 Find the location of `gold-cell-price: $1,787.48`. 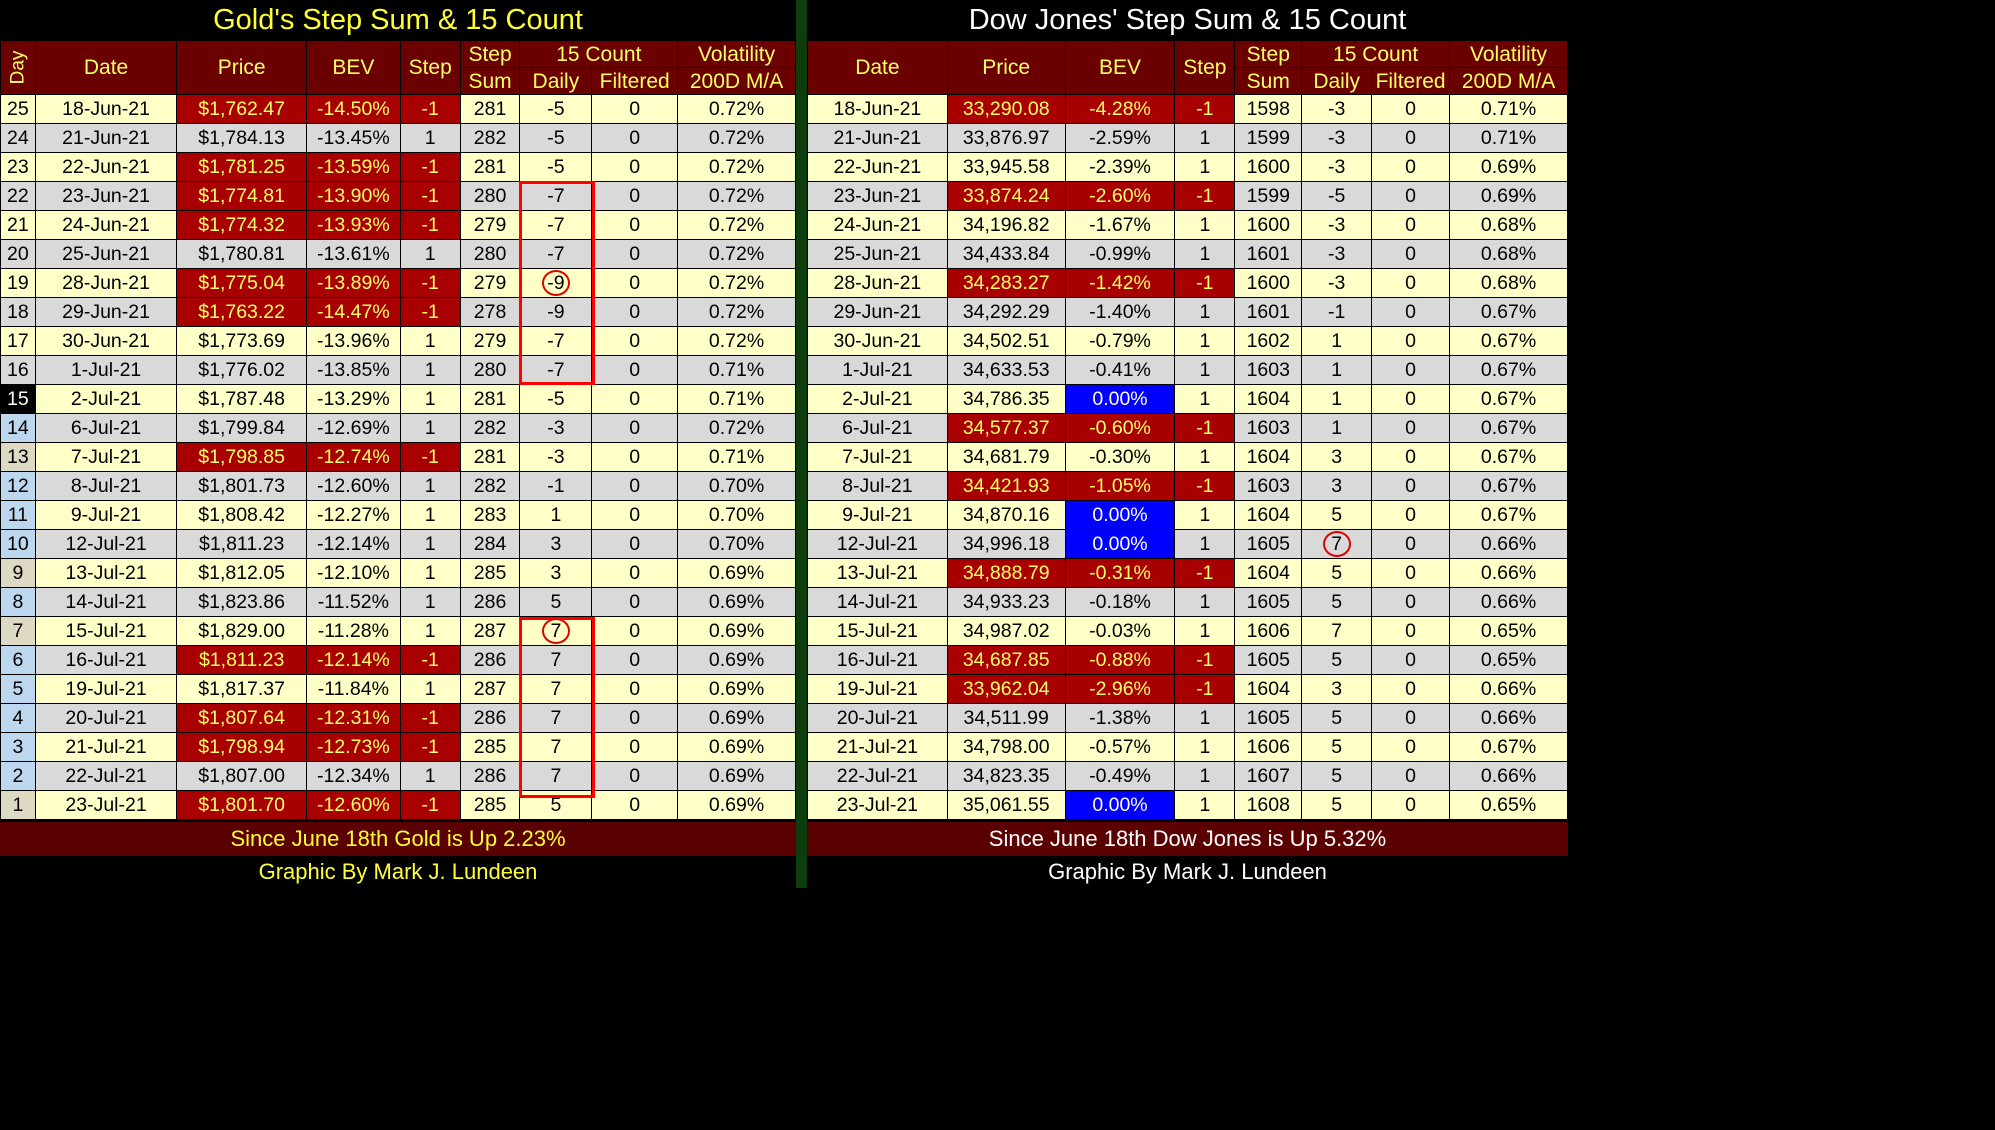

gold-cell-price: $1,787.48 is located at coordinates (241, 399).